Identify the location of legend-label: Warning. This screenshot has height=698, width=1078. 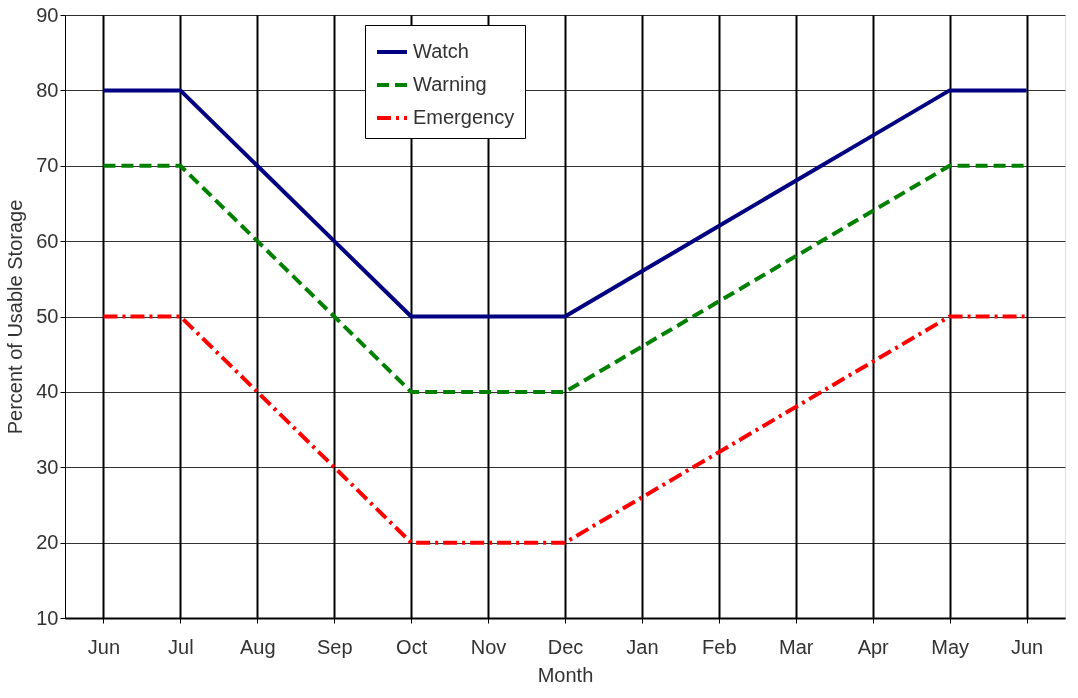
(450, 84).